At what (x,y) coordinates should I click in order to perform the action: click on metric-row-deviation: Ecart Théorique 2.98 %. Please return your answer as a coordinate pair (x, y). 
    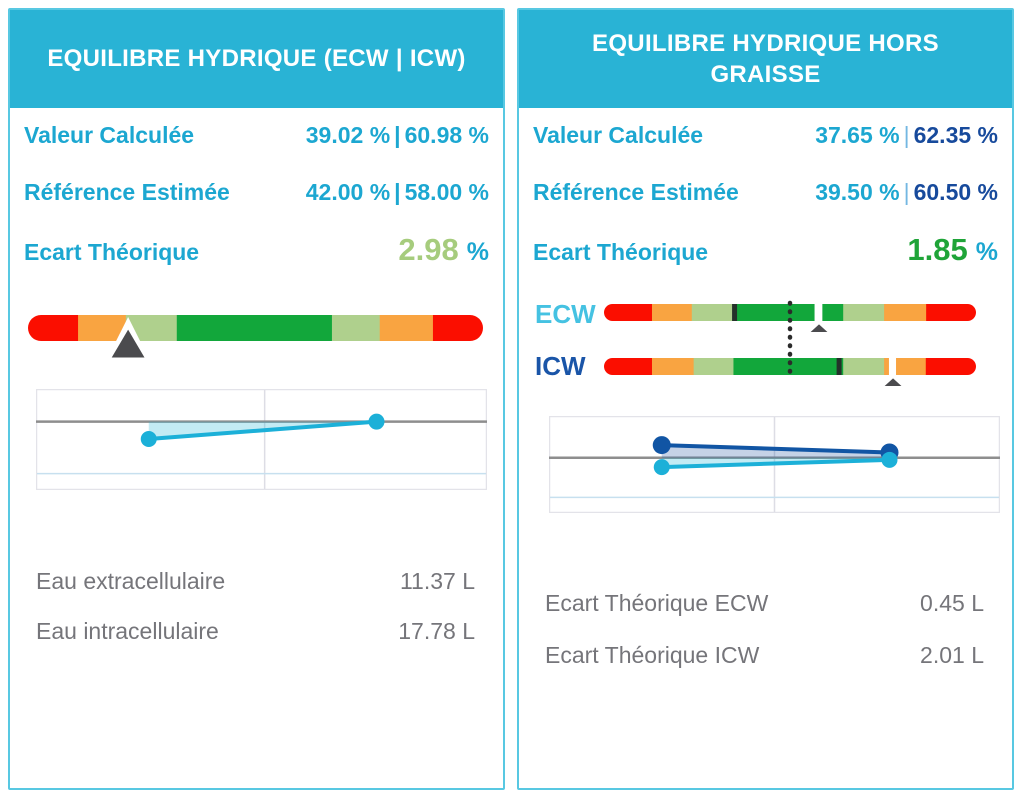
    Looking at the image, I should click on (256, 250).